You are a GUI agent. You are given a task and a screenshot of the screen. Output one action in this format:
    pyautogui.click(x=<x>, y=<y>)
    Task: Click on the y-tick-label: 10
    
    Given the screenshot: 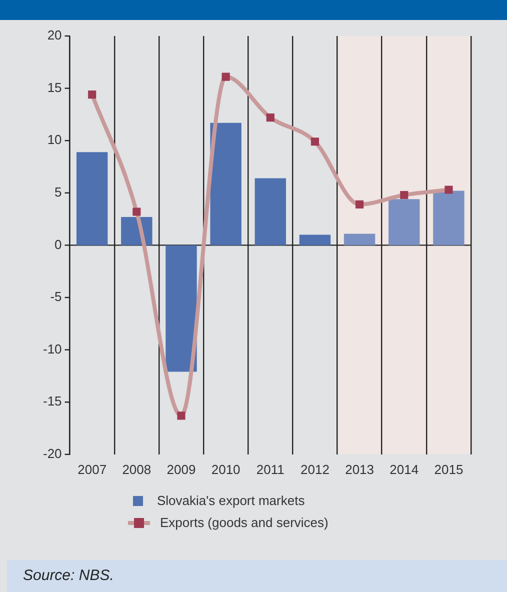 What is the action you would take?
    pyautogui.click(x=54, y=140)
    